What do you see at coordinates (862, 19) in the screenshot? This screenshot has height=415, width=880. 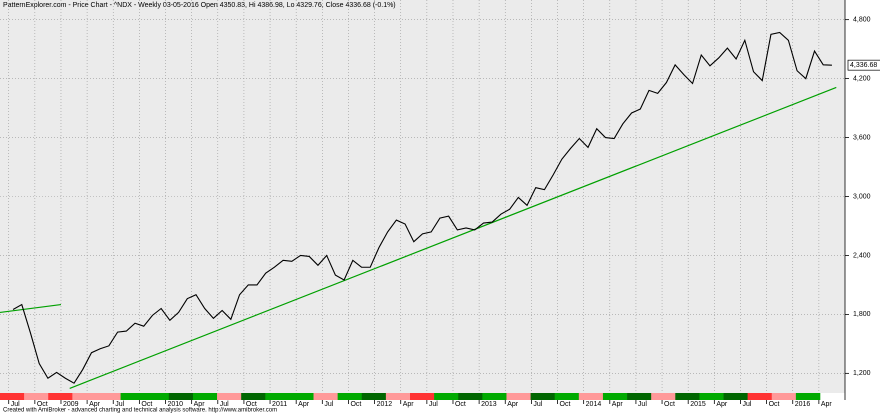 I see `y-tick-label: 4,800` at bounding box center [862, 19].